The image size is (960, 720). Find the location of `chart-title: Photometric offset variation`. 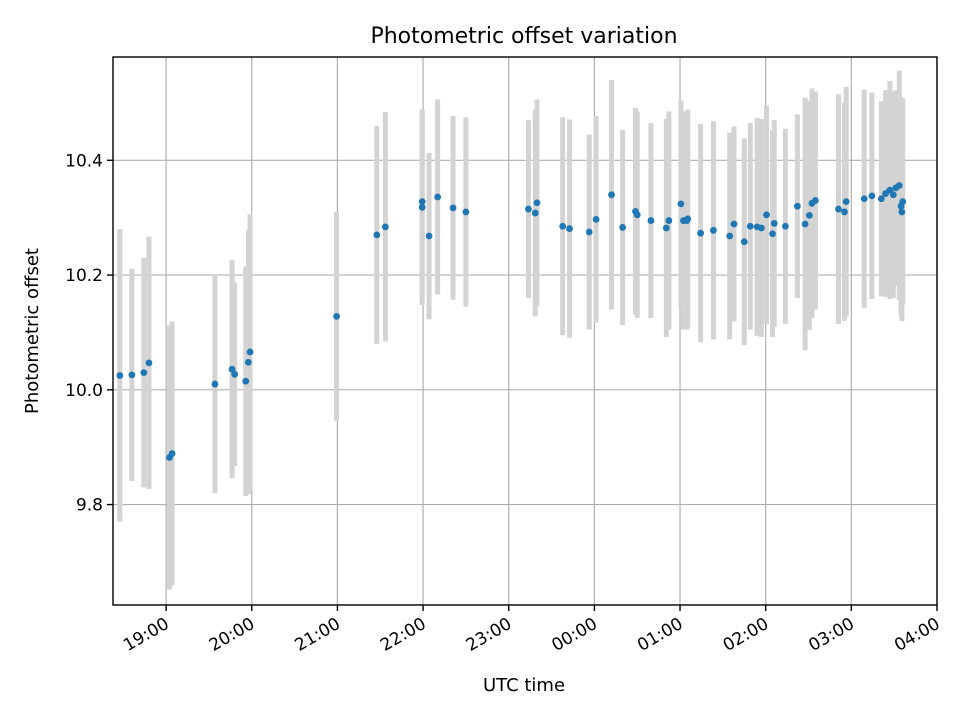

chart-title: Photometric offset variation is located at coordinates (523, 36).